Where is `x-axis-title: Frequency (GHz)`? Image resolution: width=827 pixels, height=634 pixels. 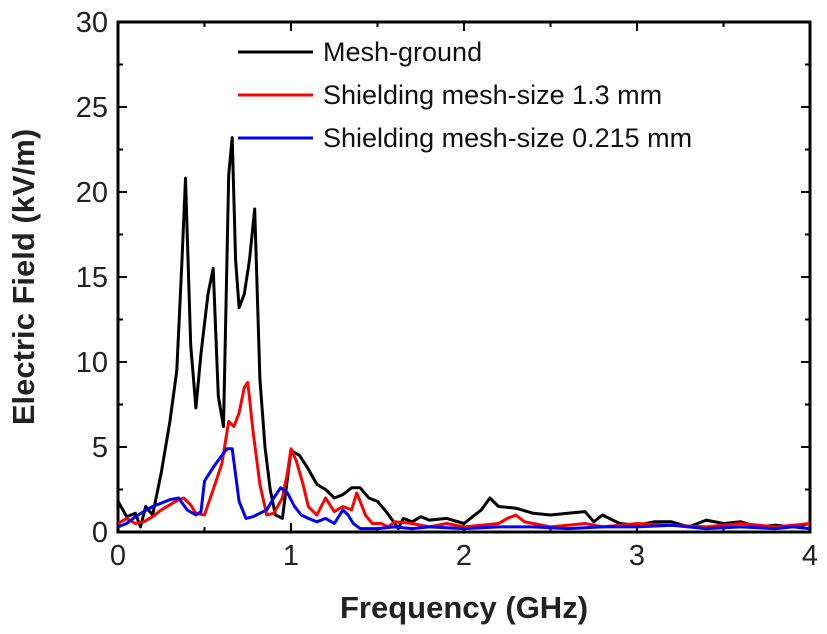 x-axis-title: Frequency (GHz) is located at coordinates (464, 607).